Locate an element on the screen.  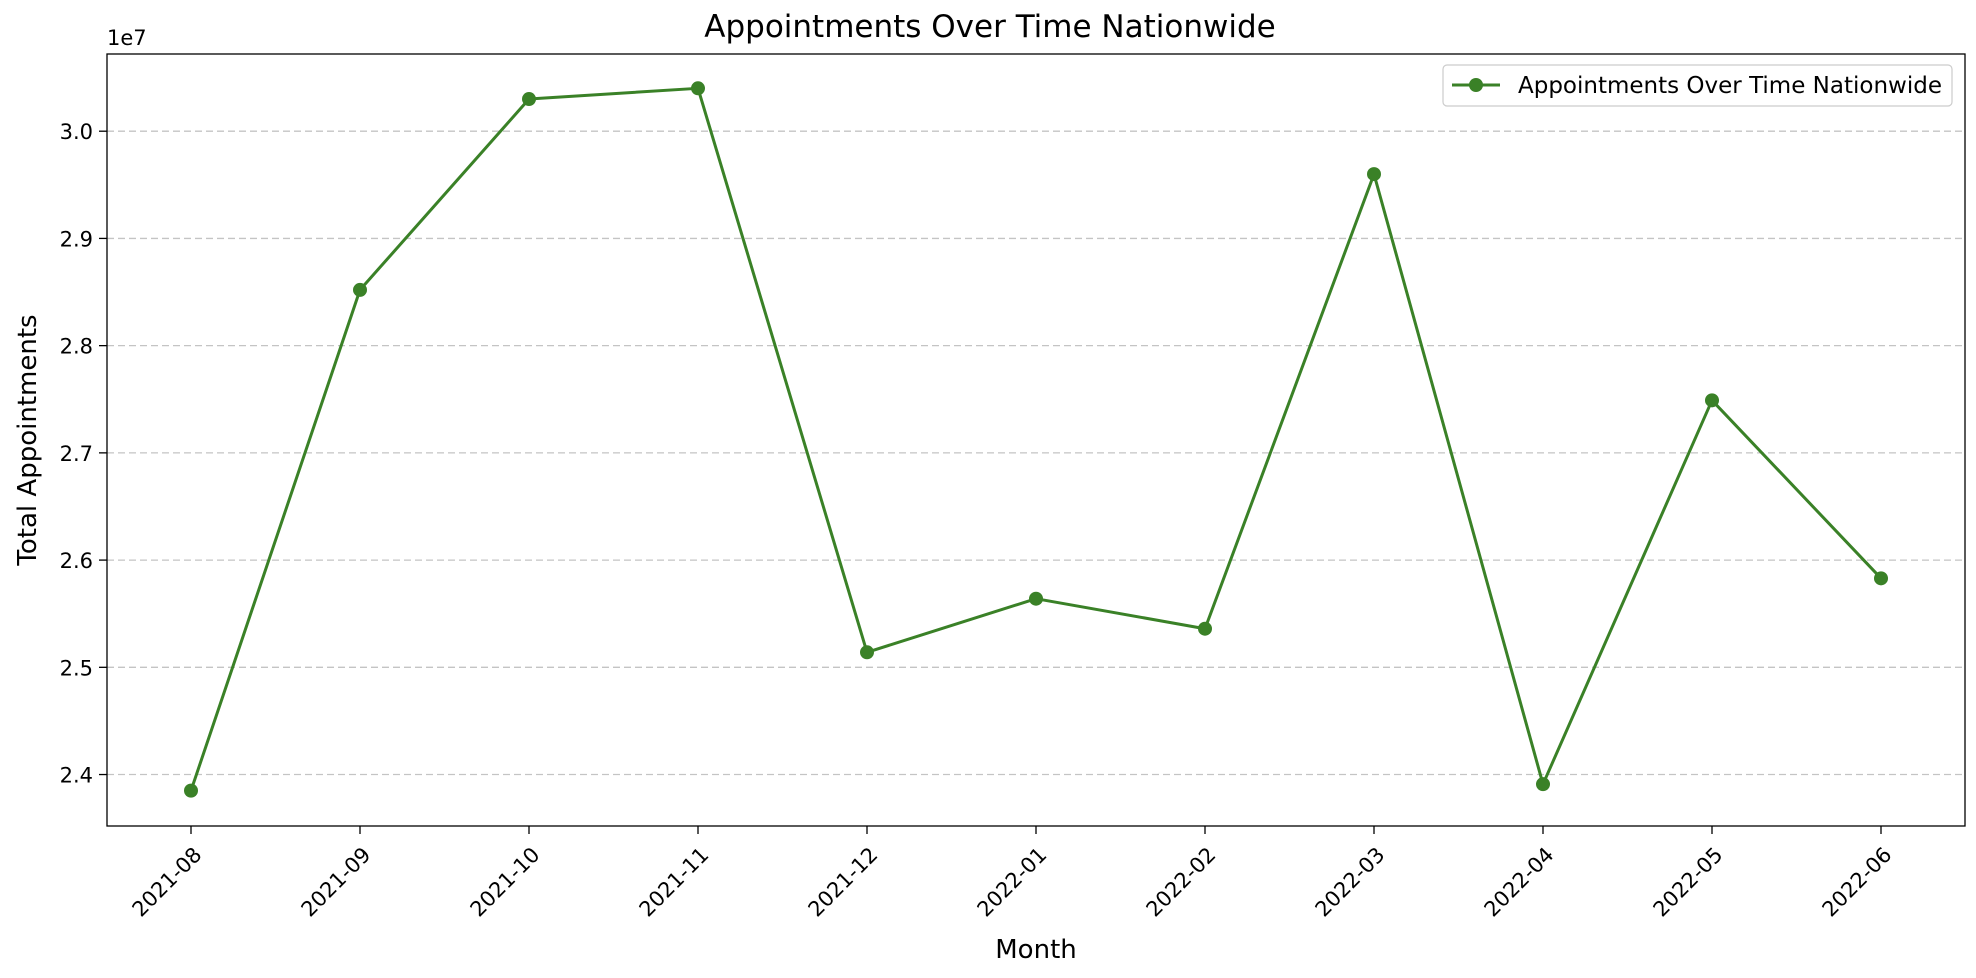
x-tick-label: 2021-09 is located at coordinates (336, 882).